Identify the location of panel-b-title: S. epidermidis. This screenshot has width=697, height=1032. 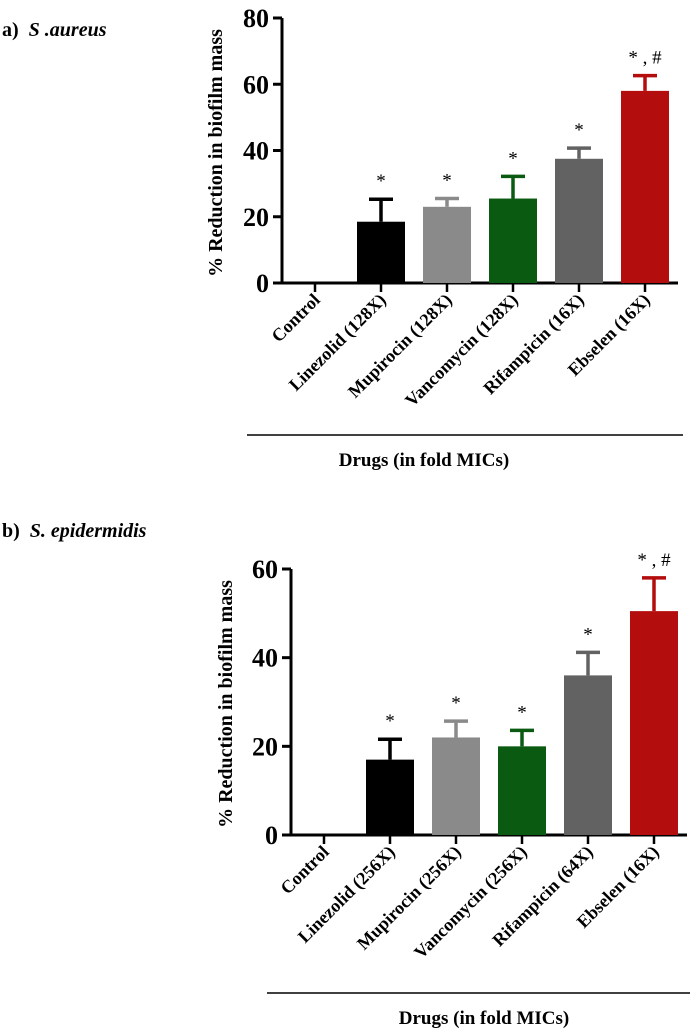
(88, 531).